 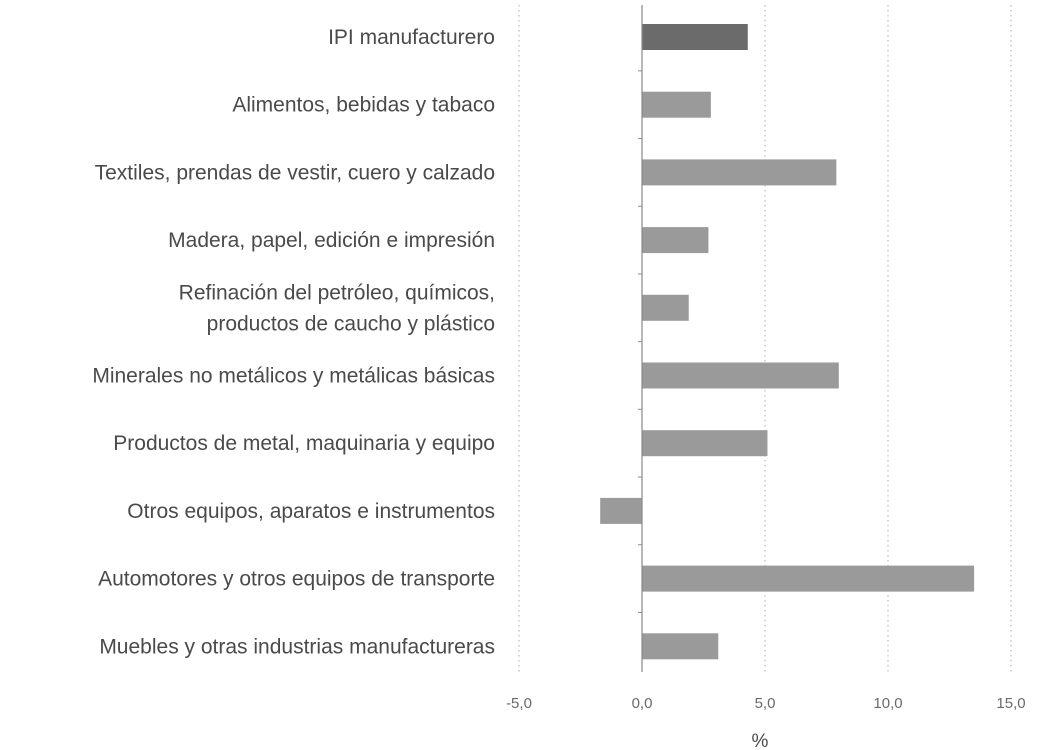 I want to click on x-tick-label: 10,0, so click(x=887, y=703).